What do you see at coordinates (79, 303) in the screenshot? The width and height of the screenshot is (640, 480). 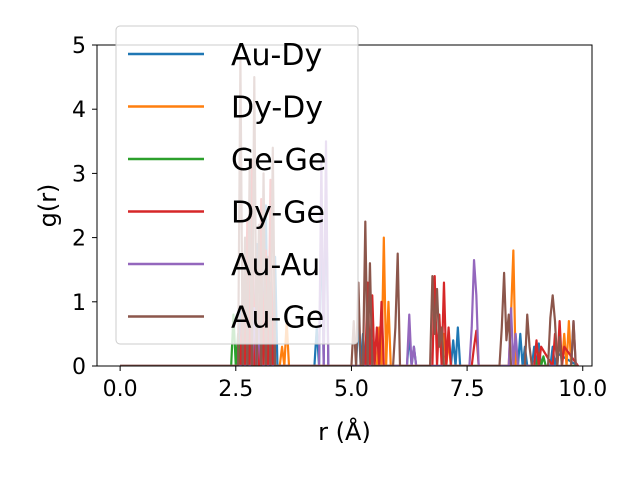 I see `y-tick-label: 1` at bounding box center [79, 303].